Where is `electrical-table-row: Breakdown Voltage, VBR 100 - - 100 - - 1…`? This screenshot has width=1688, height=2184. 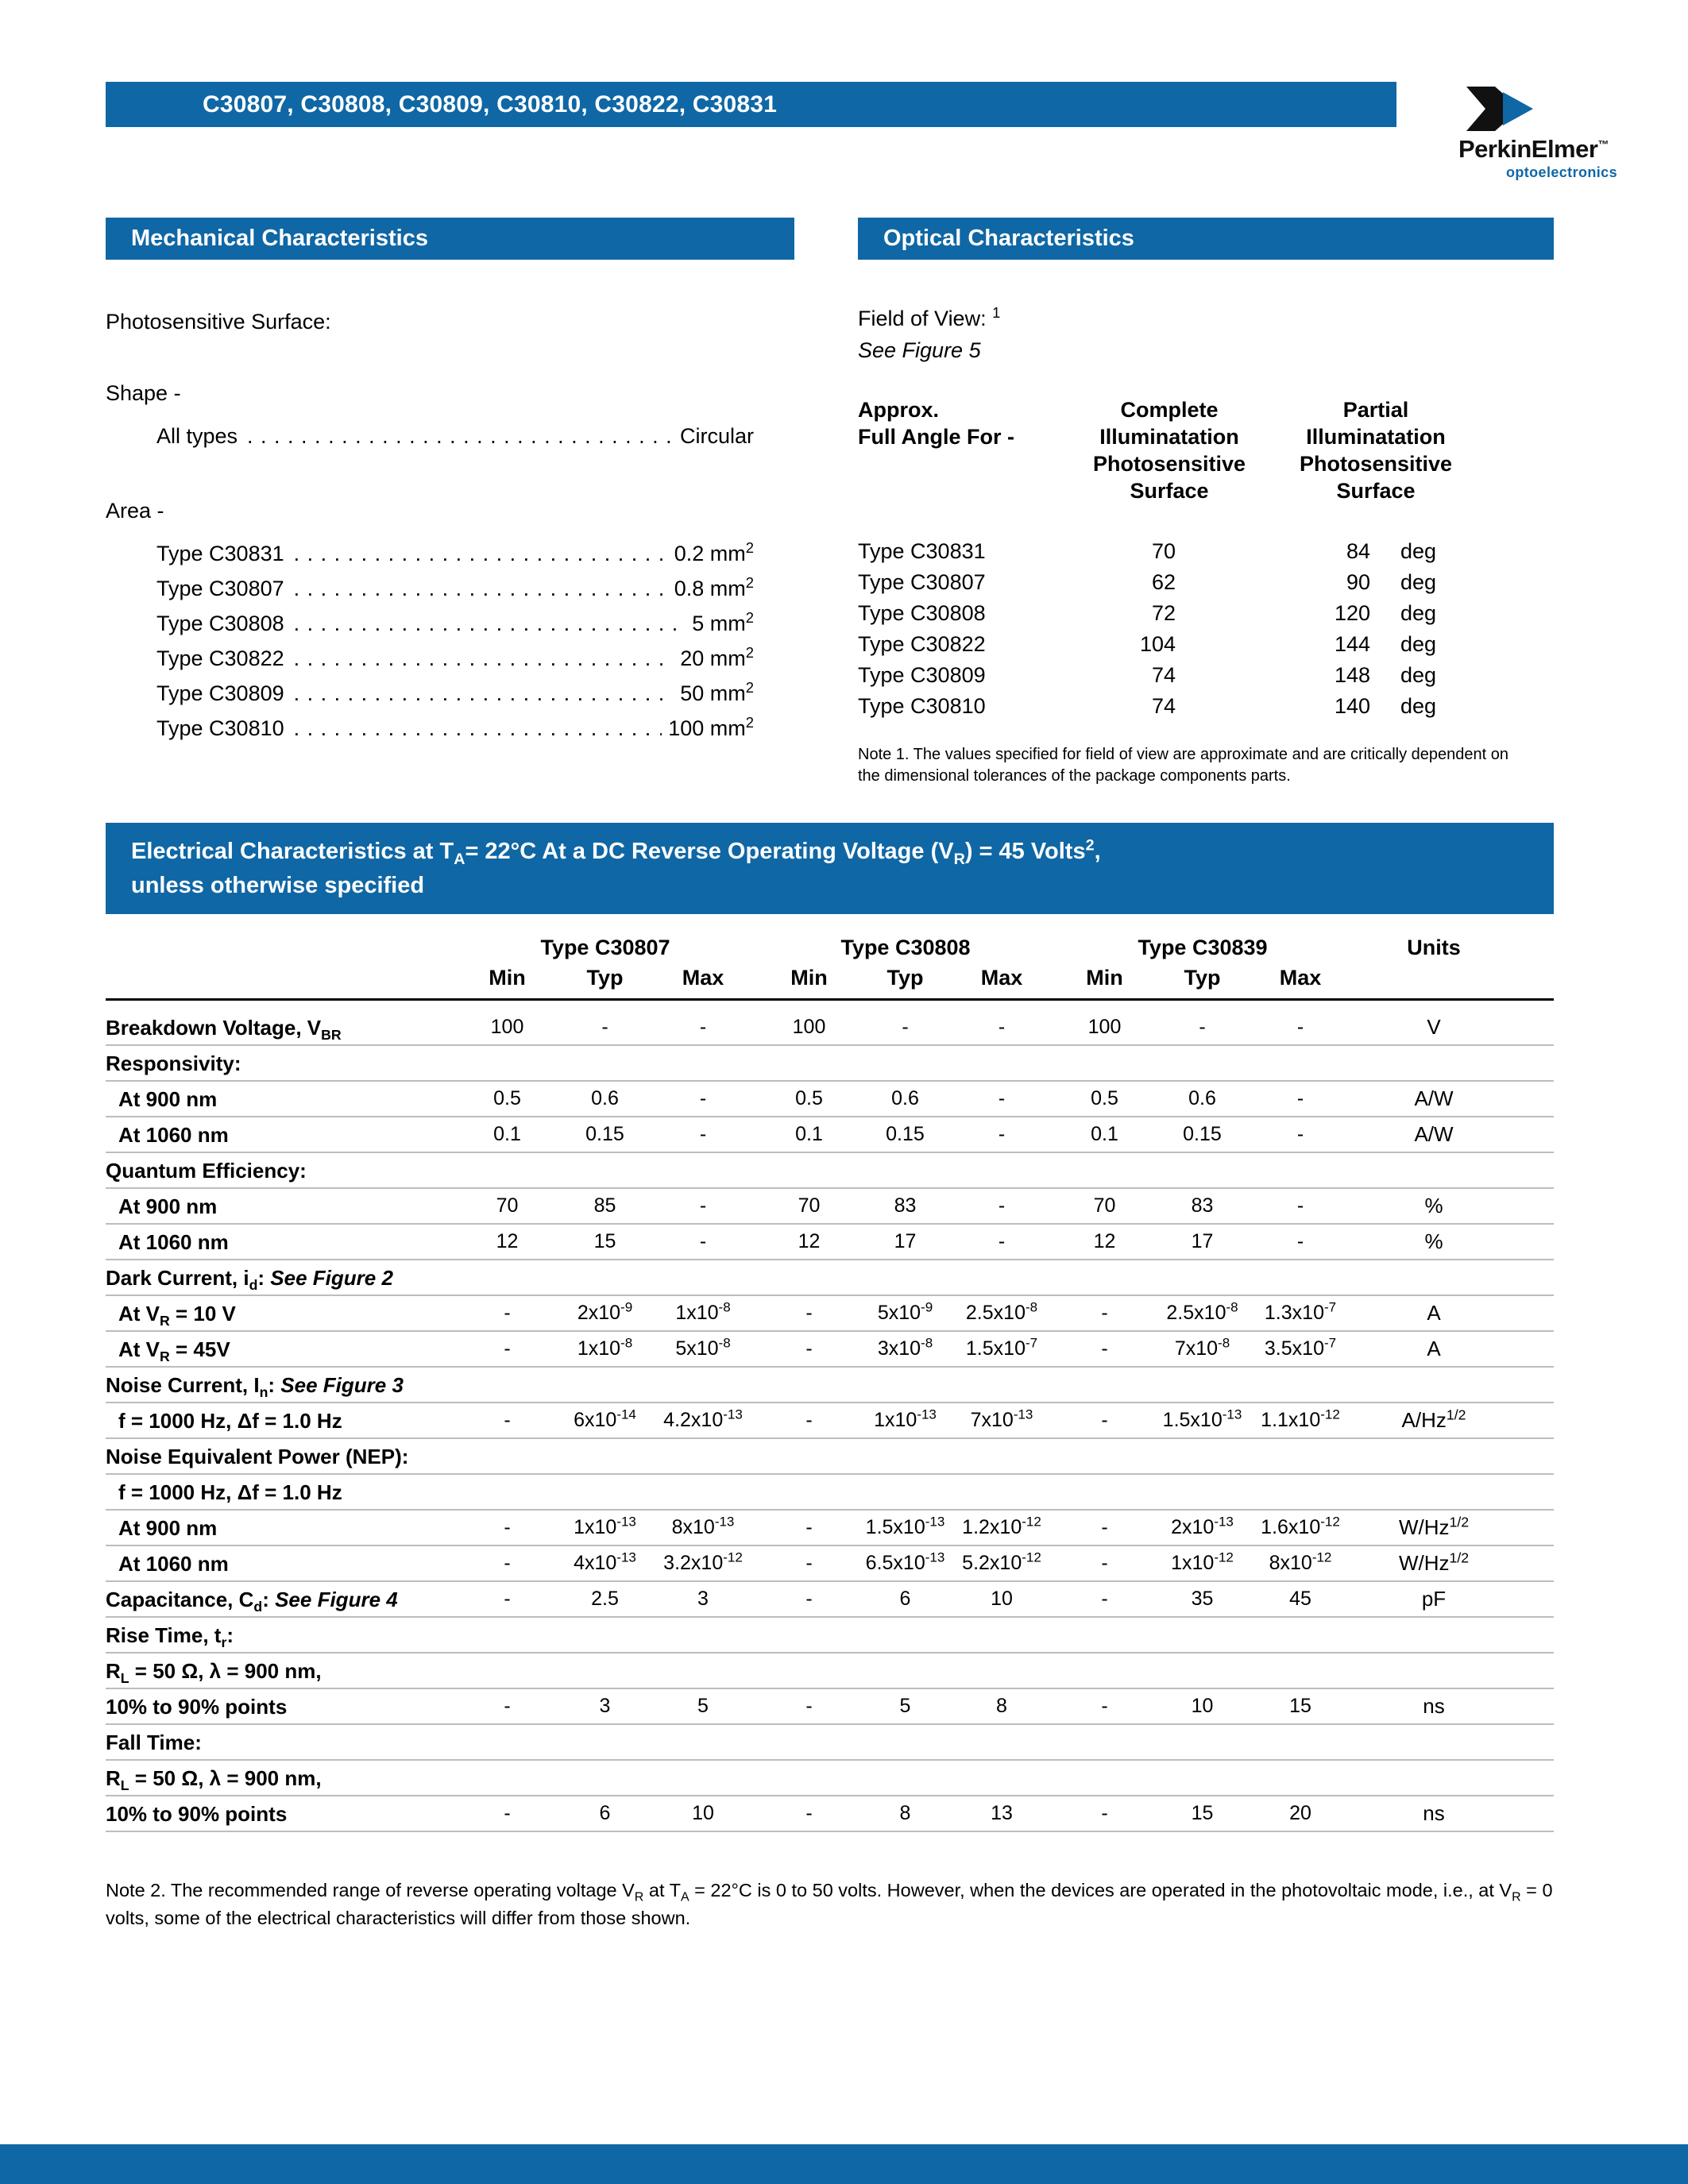
electrical-table-row: Breakdown Voltage, VBR 100 - - 100 - - 1… is located at coordinates (830, 1028).